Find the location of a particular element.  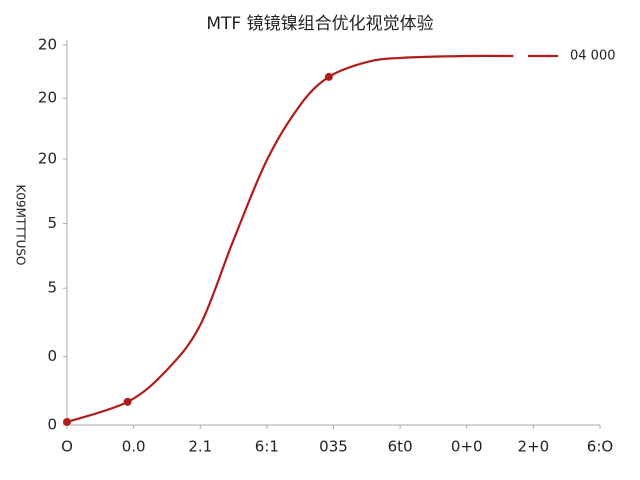

x-tick-label: 6t0 is located at coordinates (400, 447).